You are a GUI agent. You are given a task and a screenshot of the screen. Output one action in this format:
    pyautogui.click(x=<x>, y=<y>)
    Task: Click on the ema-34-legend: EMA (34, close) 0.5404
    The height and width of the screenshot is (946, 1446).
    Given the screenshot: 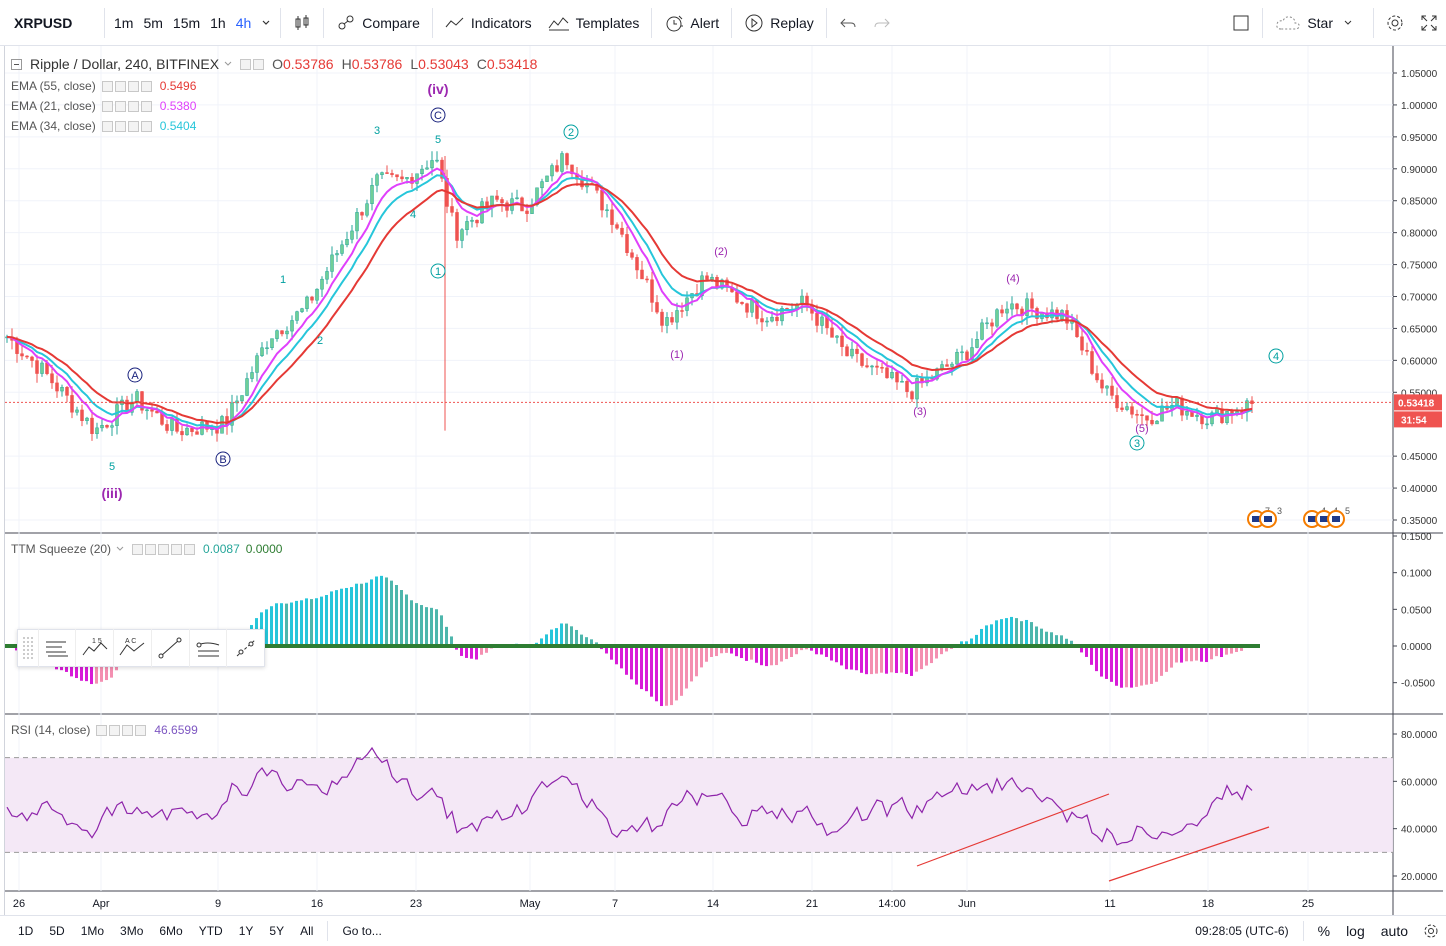 What is the action you would take?
    pyautogui.click(x=103, y=126)
    